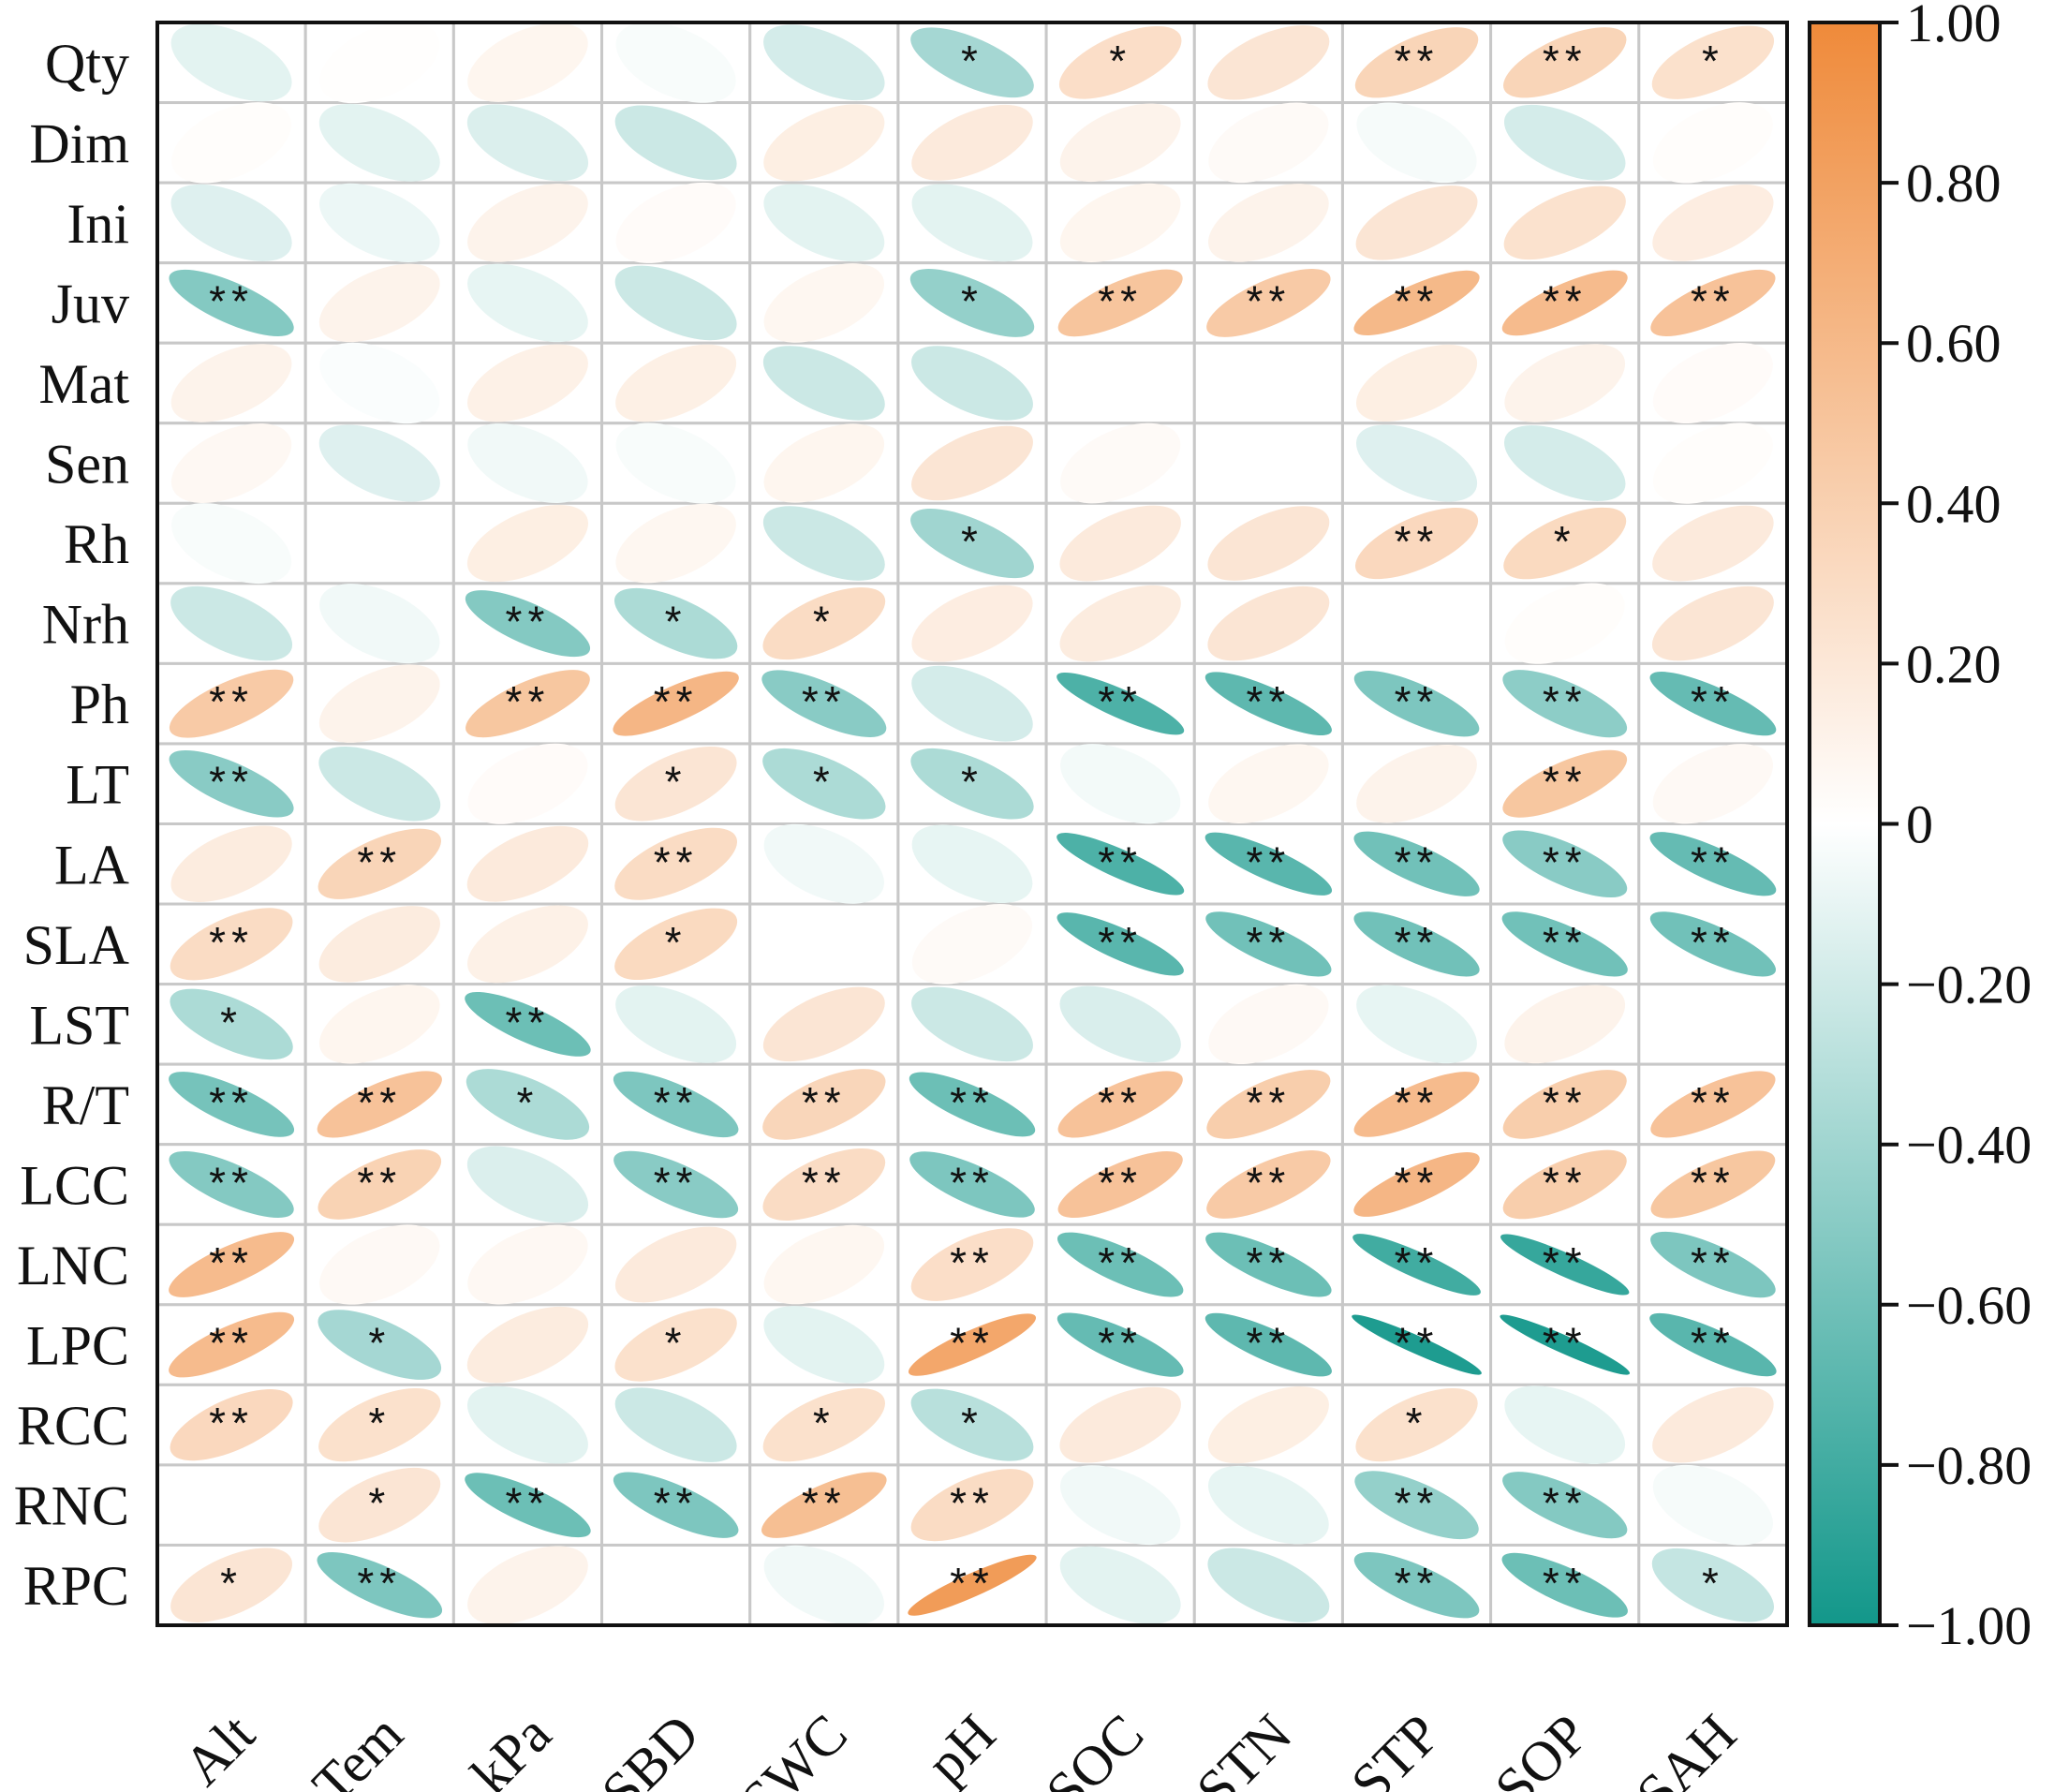 The image size is (2054, 1792). I want to click on colorbar-tick-label: 0.40, so click(1954, 503).